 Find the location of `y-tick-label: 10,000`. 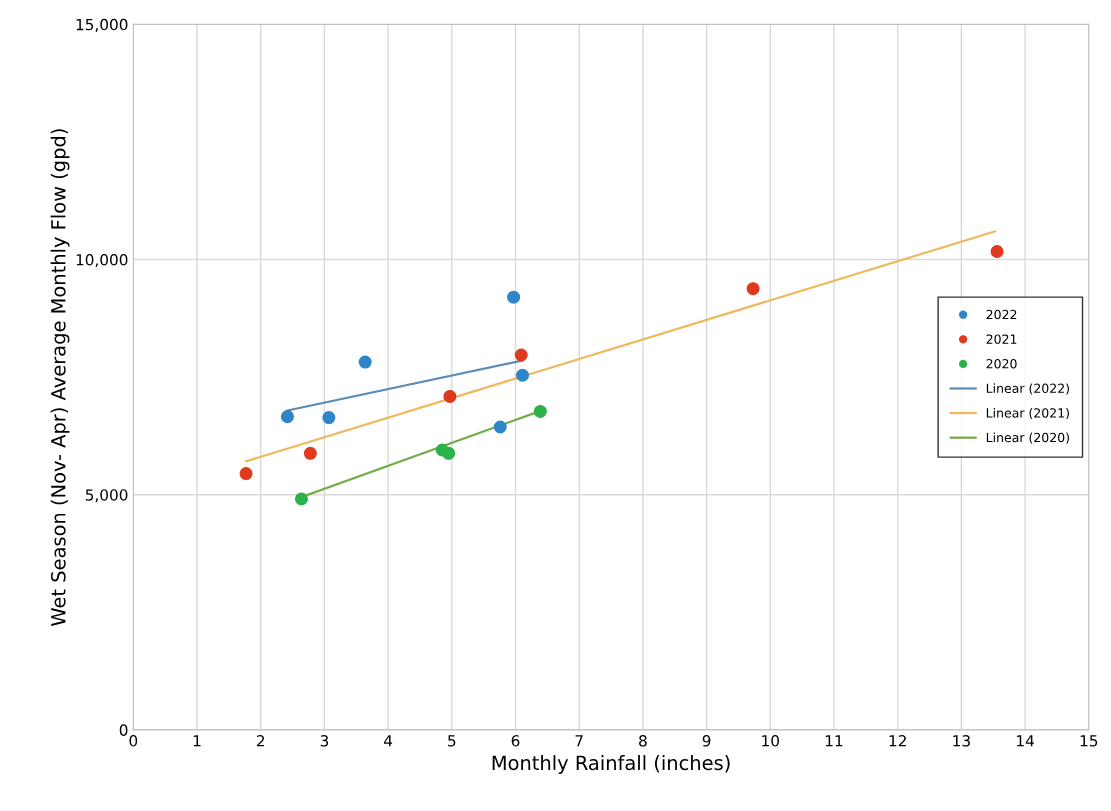

y-tick-label: 10,000 is located at coordinates (102, 260).